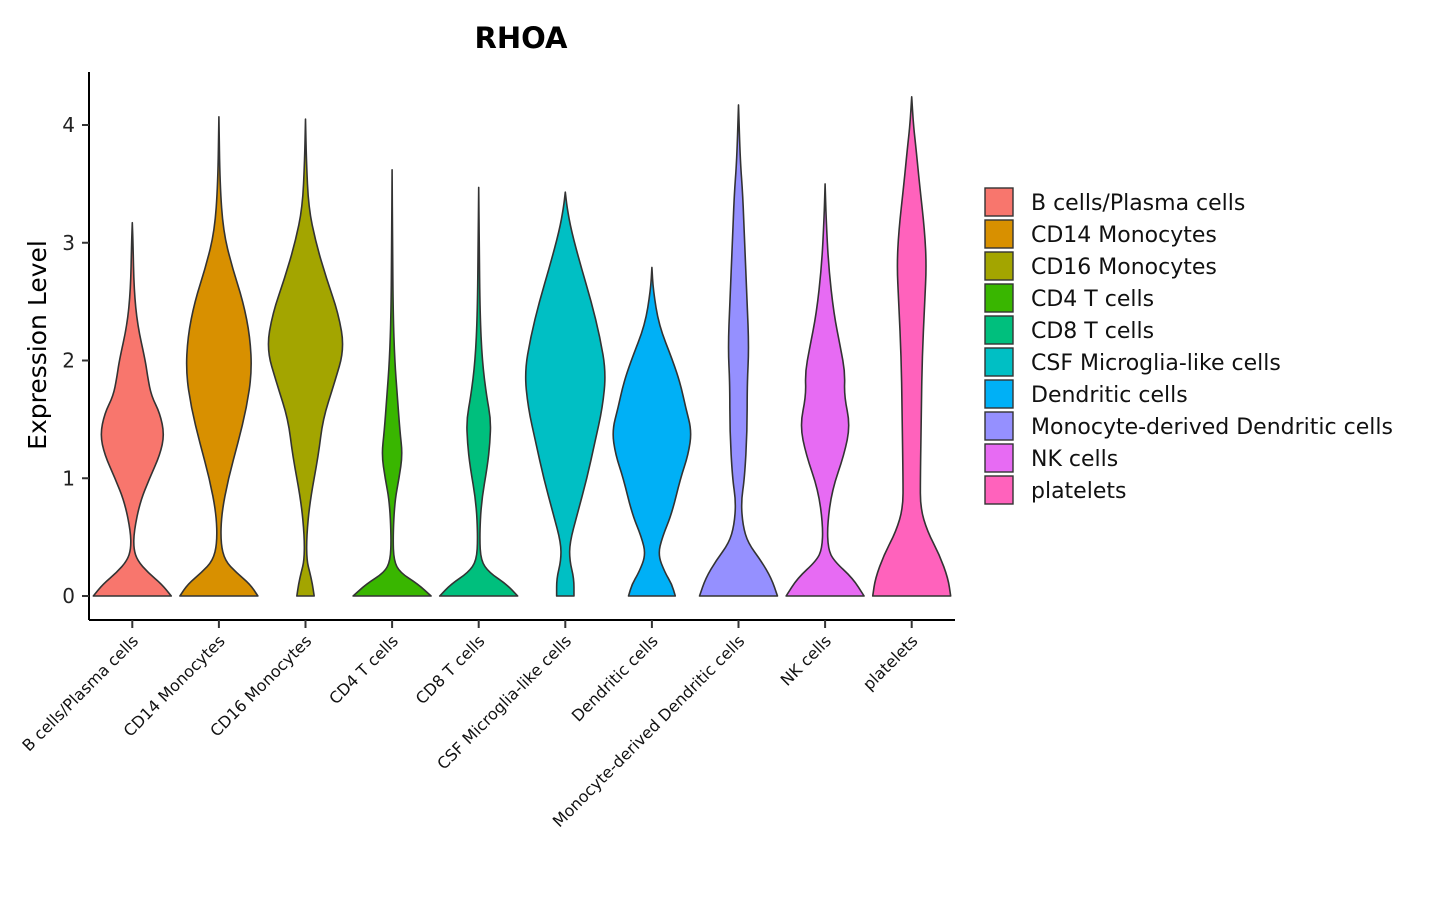 The height and width of the screenshot is (900, 1440). Describe the element at coordinates (521, 38) in the screenshot. I see `chart-title: RHOA` at that location.